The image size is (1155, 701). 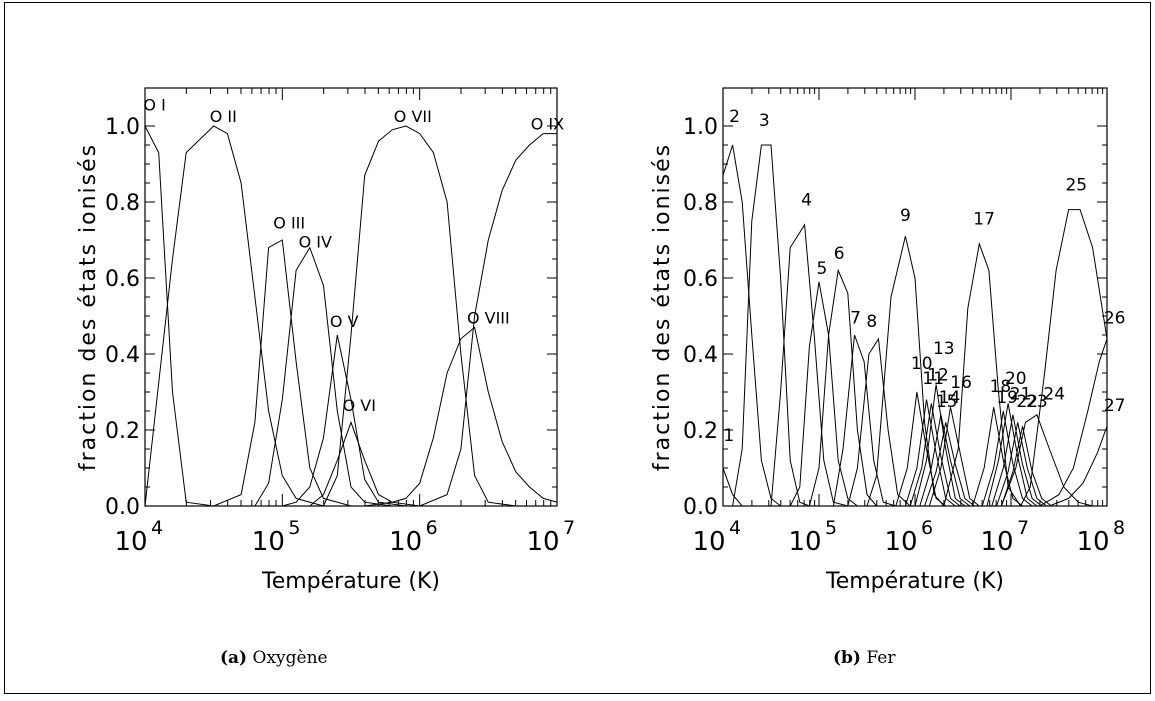 I want to click on curve-label: O V, so click(x=344, y=321).